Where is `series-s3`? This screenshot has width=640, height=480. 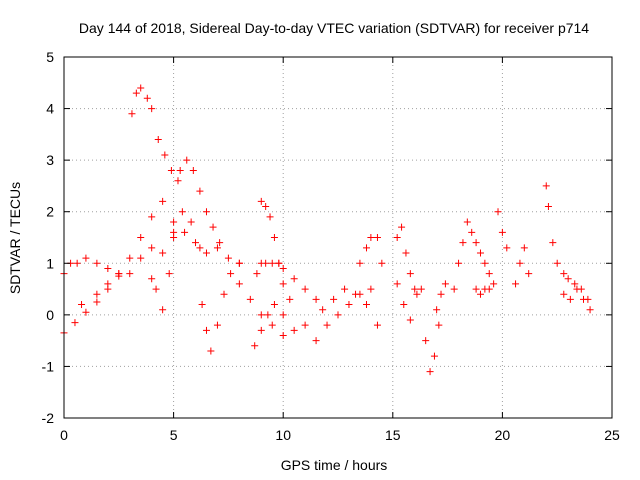 series-s3 is located at coordinates (128, 253).